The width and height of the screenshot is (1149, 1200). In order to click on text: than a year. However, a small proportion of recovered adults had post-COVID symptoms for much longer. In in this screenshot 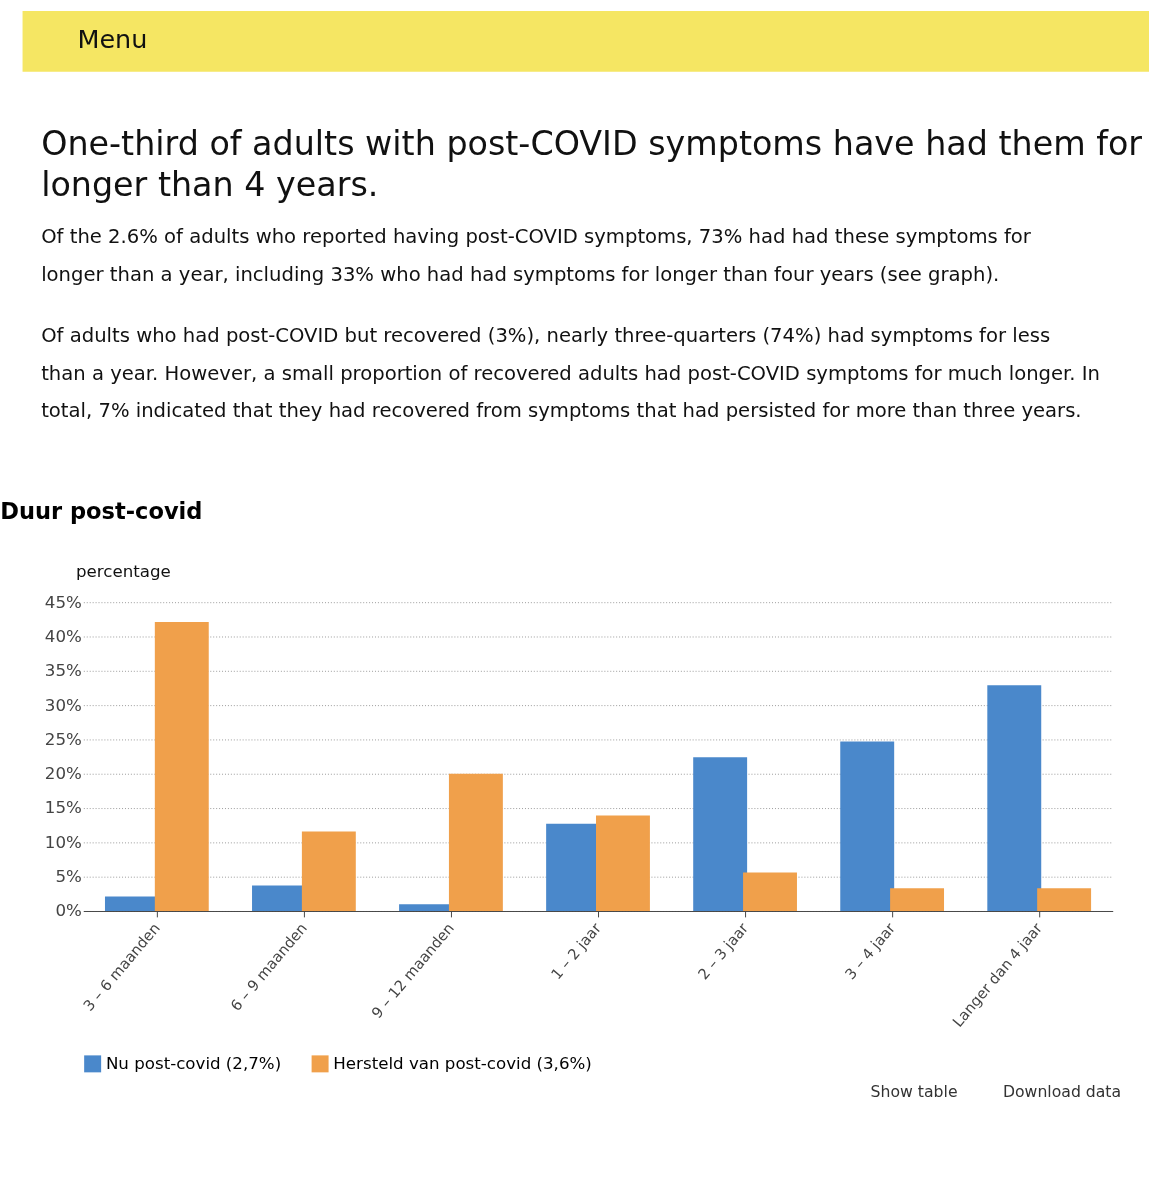, I will do `click(571, 373)`.